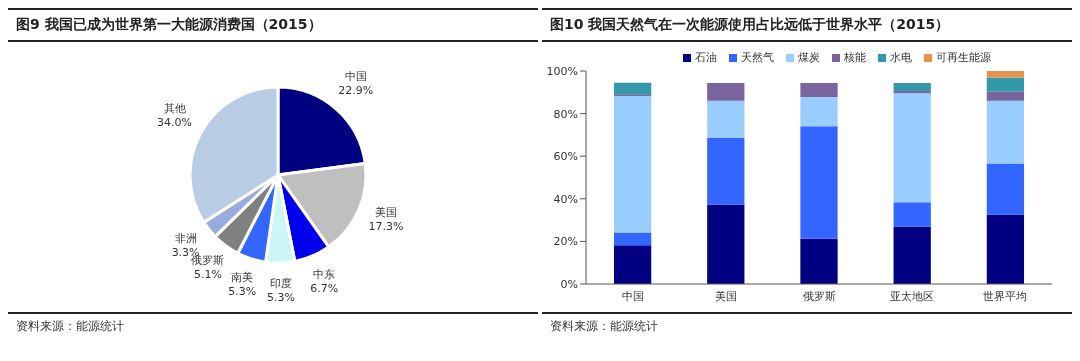 This screenshot has width=1080, height=361. Describe the element at coordinates (175, 123) in the screenshot. I see `data-label: 34.0%` at that location.